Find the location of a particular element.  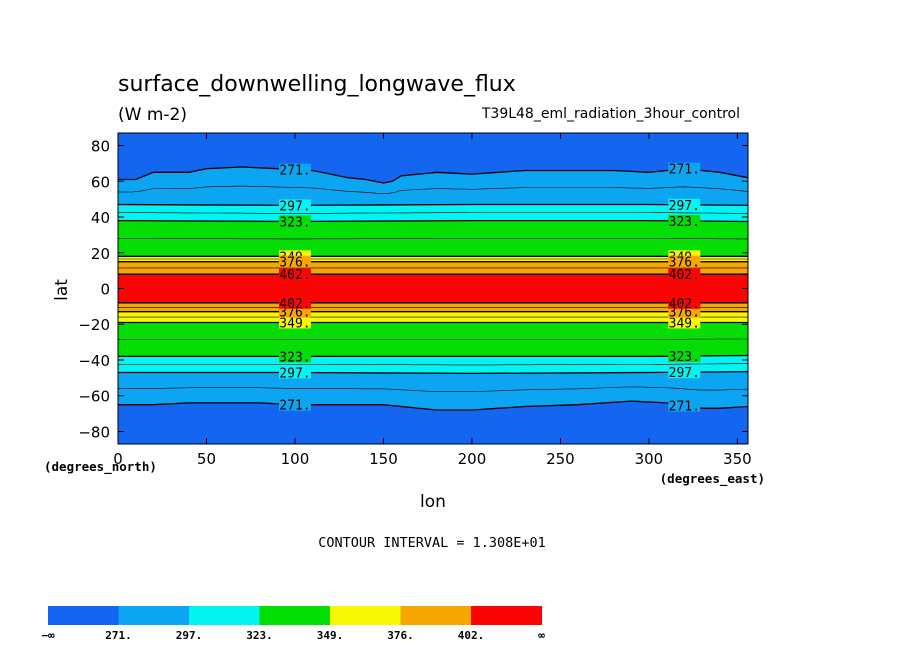

colorbar-legend: −∞ 271. 297. 323. 349. 376. 402. ∞ is located at coordinates (293, 624).